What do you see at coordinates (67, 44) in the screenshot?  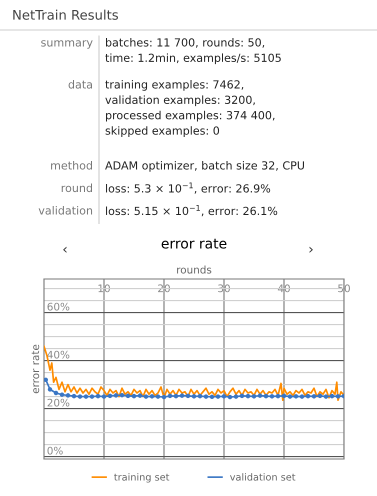 I see `text: summary` at bounding box center [67, 44].